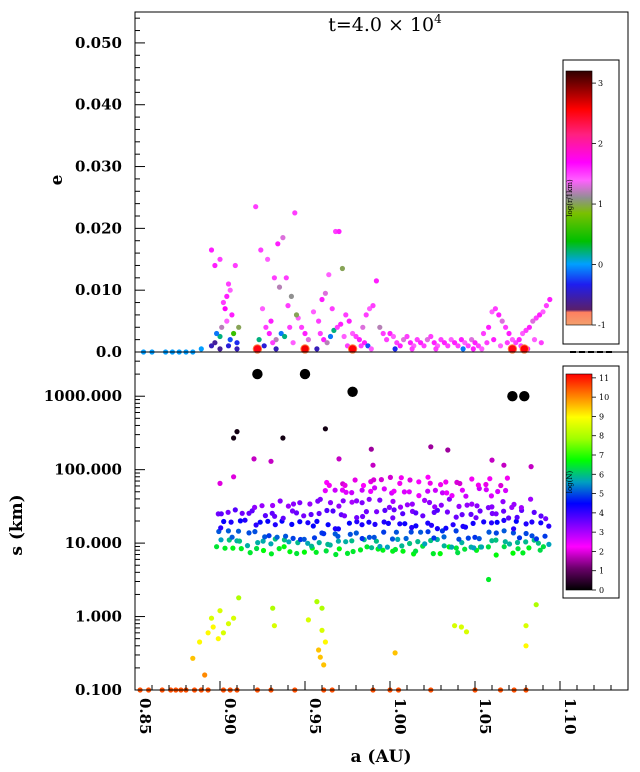 The width and height of the screenshot is (640, 772). What do you see at coordinates (570, 198) in the screenshot?
I see `colorbar-radius-label: log(r/1km)` at bounding box center [570, 198].